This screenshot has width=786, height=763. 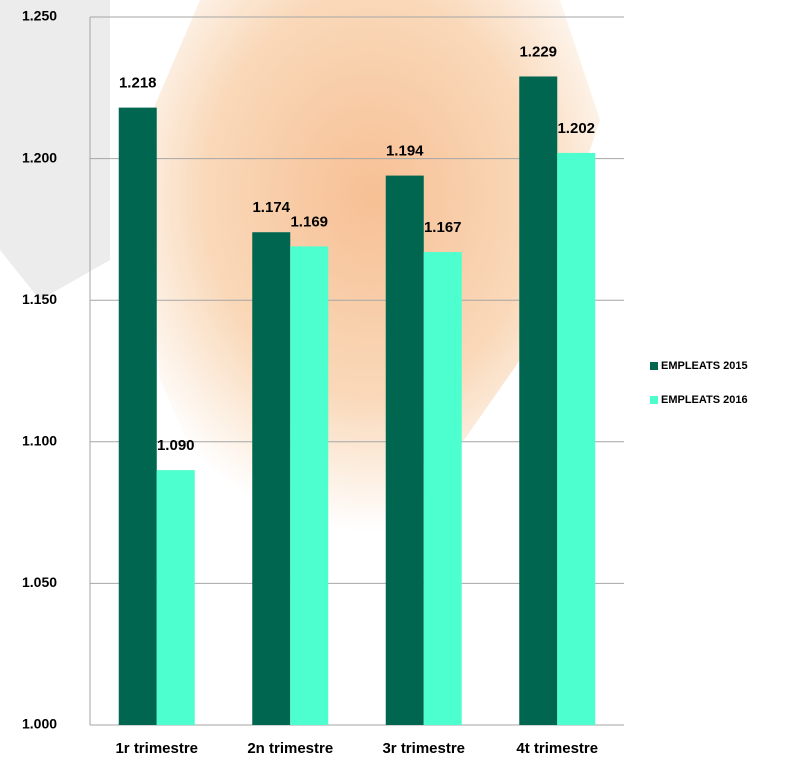 What do you see at coordinates (423, 748) in the screenshot?
I see `x-tick-label: 3r trimestre` at bounding box center [423, 748].